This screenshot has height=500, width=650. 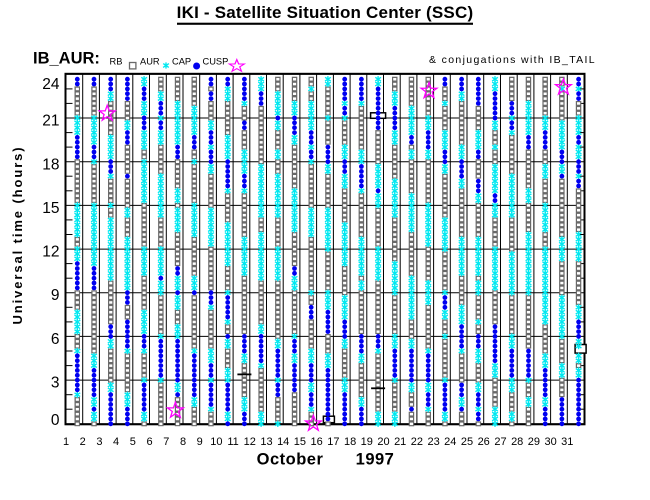 I want to click on svg-text: 31, so click(x=567, y=442).